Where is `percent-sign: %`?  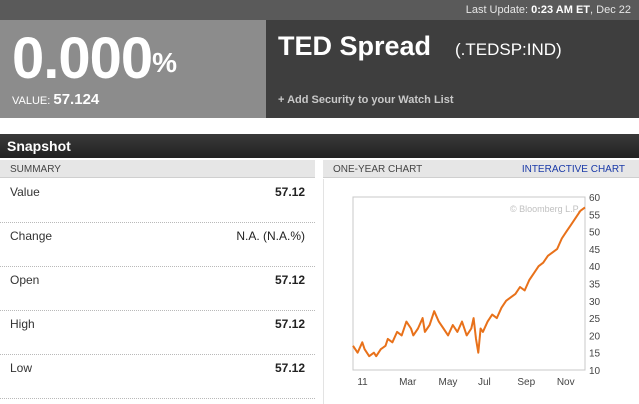
percent-sign: % is located at coordinates (165, 62).